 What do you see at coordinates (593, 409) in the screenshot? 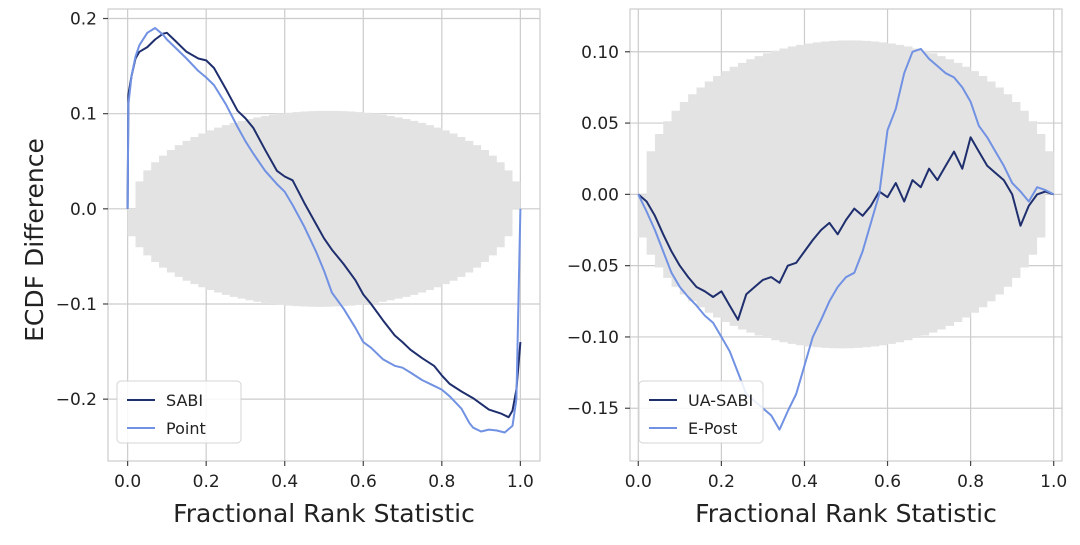
I see `y-tick-label: −0.15` at bounding box center [593, 409].